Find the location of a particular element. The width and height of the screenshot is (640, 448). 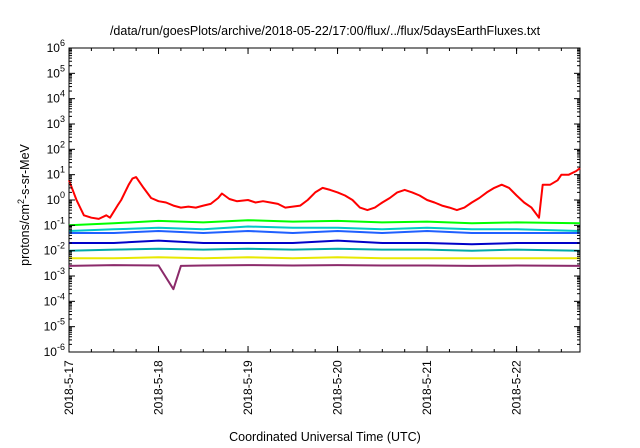

y-tick-label: 10⁻⁵ is located at coordinates (54, 325).